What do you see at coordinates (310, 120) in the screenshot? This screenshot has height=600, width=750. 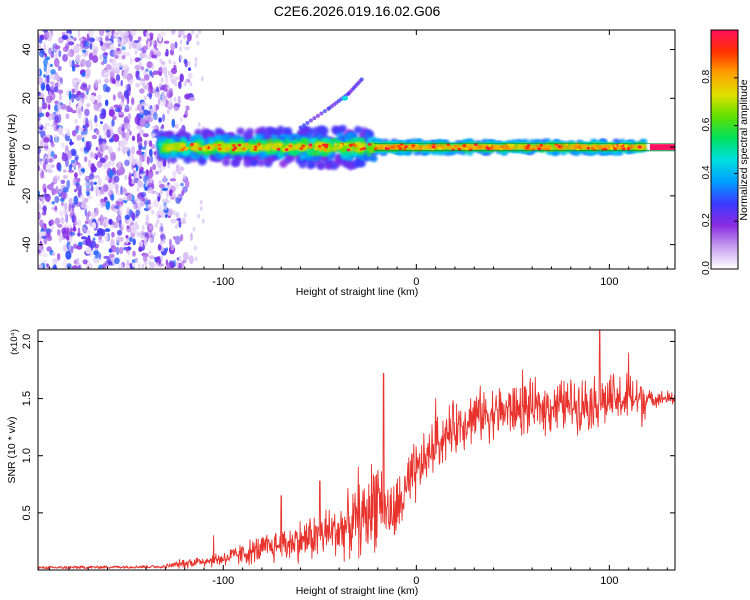 I see `arc-blob` at bounding box center [310, 120].